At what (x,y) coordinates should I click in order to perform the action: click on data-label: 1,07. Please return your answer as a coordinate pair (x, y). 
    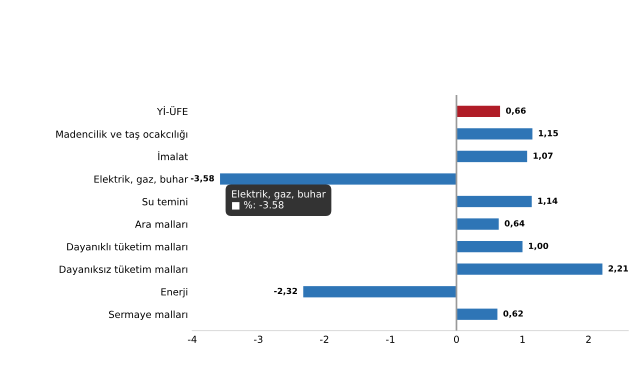
    Looking at the image, I should click on (543, 156).